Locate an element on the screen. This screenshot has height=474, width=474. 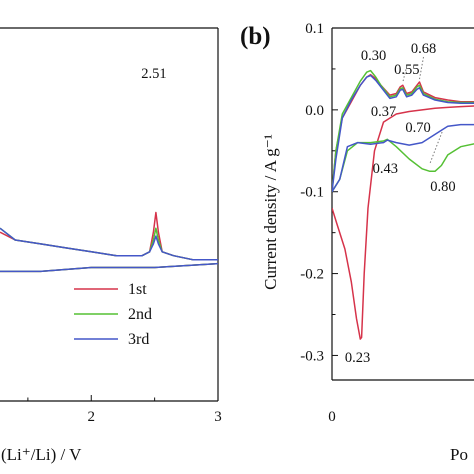
x-tick-label: 0 is located at coordinates (332, 417).